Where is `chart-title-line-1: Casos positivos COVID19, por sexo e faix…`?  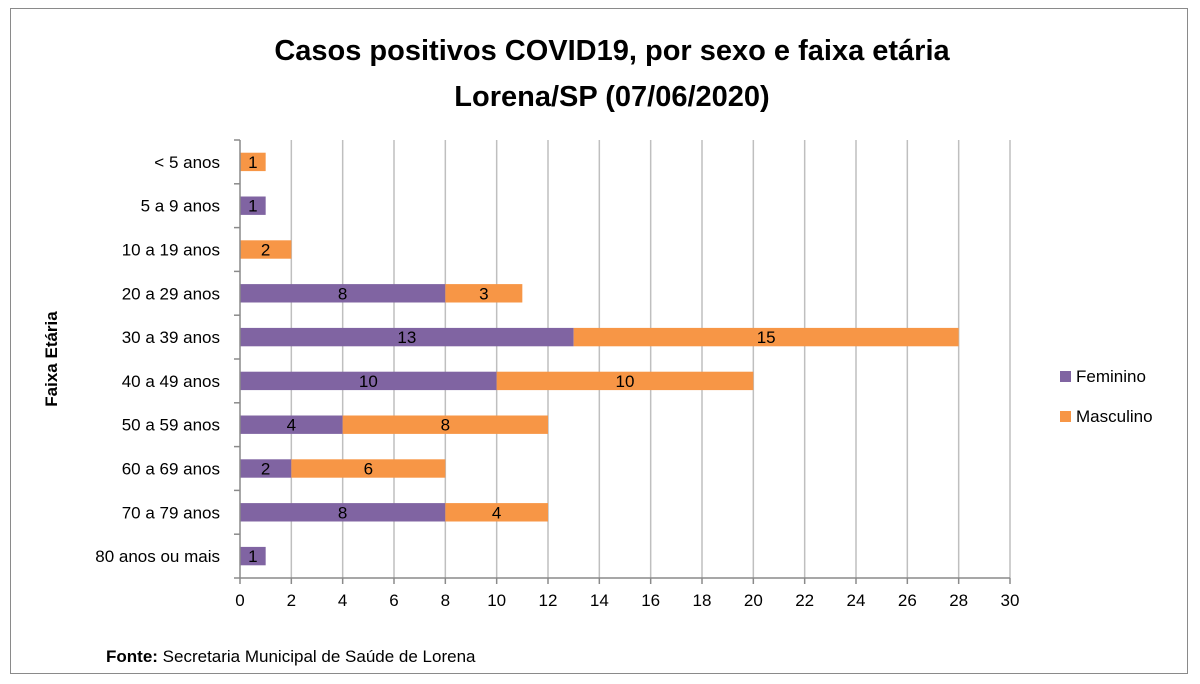 chart-title-line-1: Casos positivos COVID19, por sexo e faix… is located at coordinates (612, 51).